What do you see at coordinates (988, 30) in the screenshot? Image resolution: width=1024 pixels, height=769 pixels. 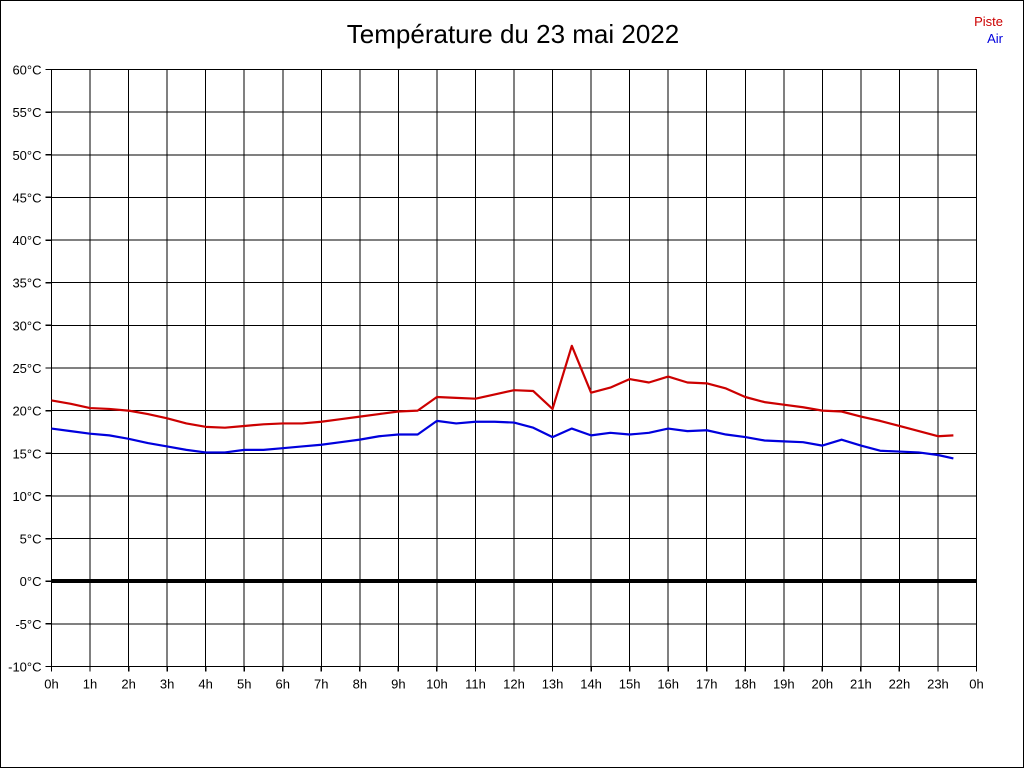 I see `chart-legend: Piste Air` at bounding box center [988, 30].